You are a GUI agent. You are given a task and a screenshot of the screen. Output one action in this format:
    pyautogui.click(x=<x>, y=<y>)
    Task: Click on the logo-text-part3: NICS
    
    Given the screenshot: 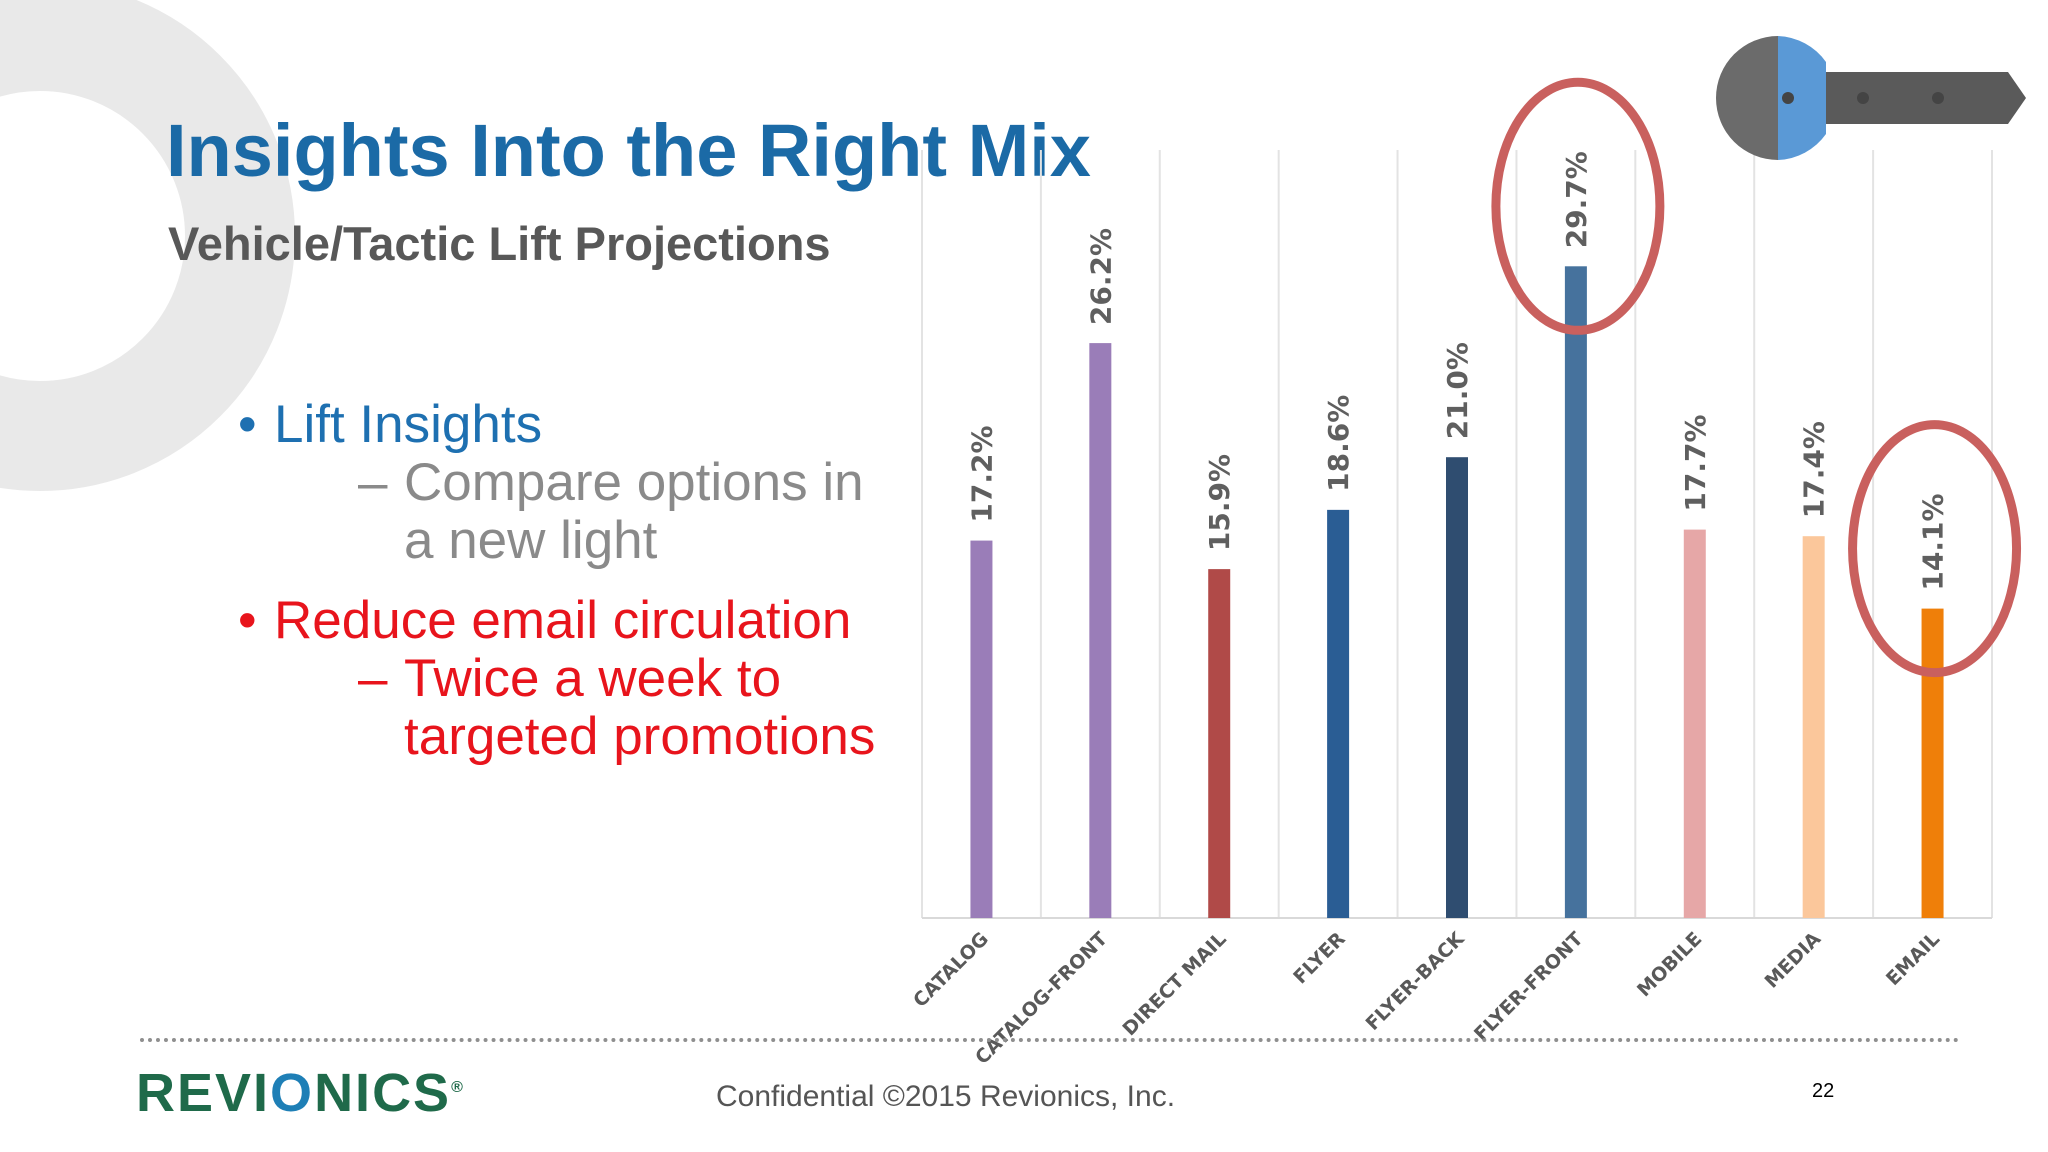 What is the action you would take?
    pyautogui.click(x=383, y=1093)
    